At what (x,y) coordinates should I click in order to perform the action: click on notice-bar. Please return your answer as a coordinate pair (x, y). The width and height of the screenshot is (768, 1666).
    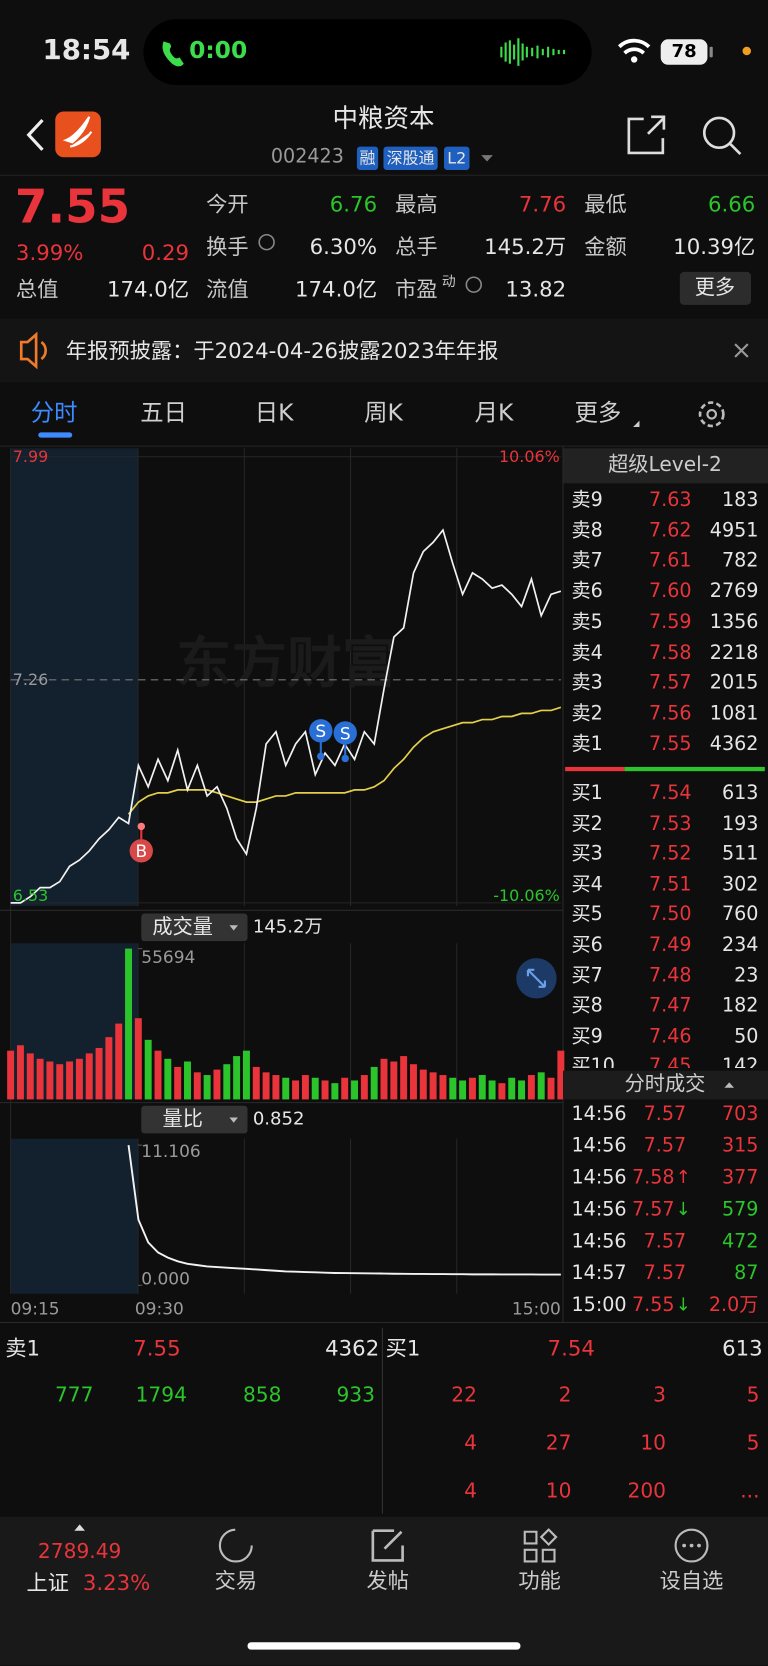
    Looking at the image, I should click on (384, 350).